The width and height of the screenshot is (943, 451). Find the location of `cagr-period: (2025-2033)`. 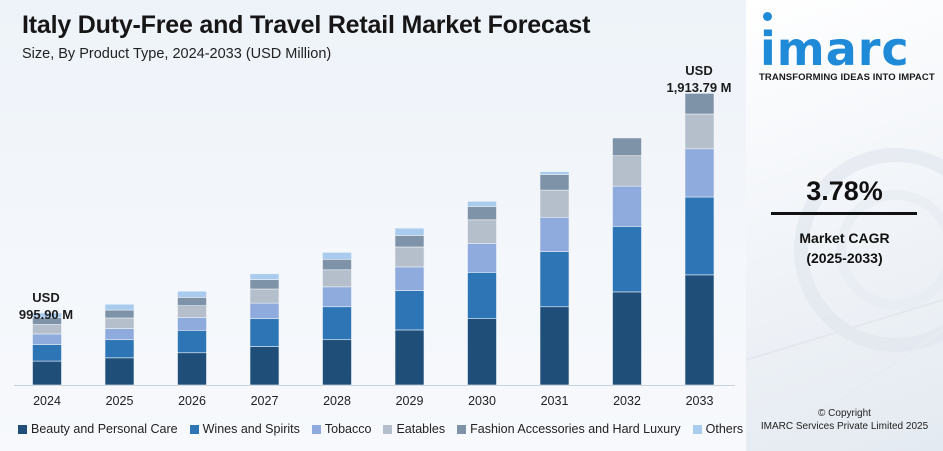

cagr-period: (2025-2033) is located at coordinates (844, 258).